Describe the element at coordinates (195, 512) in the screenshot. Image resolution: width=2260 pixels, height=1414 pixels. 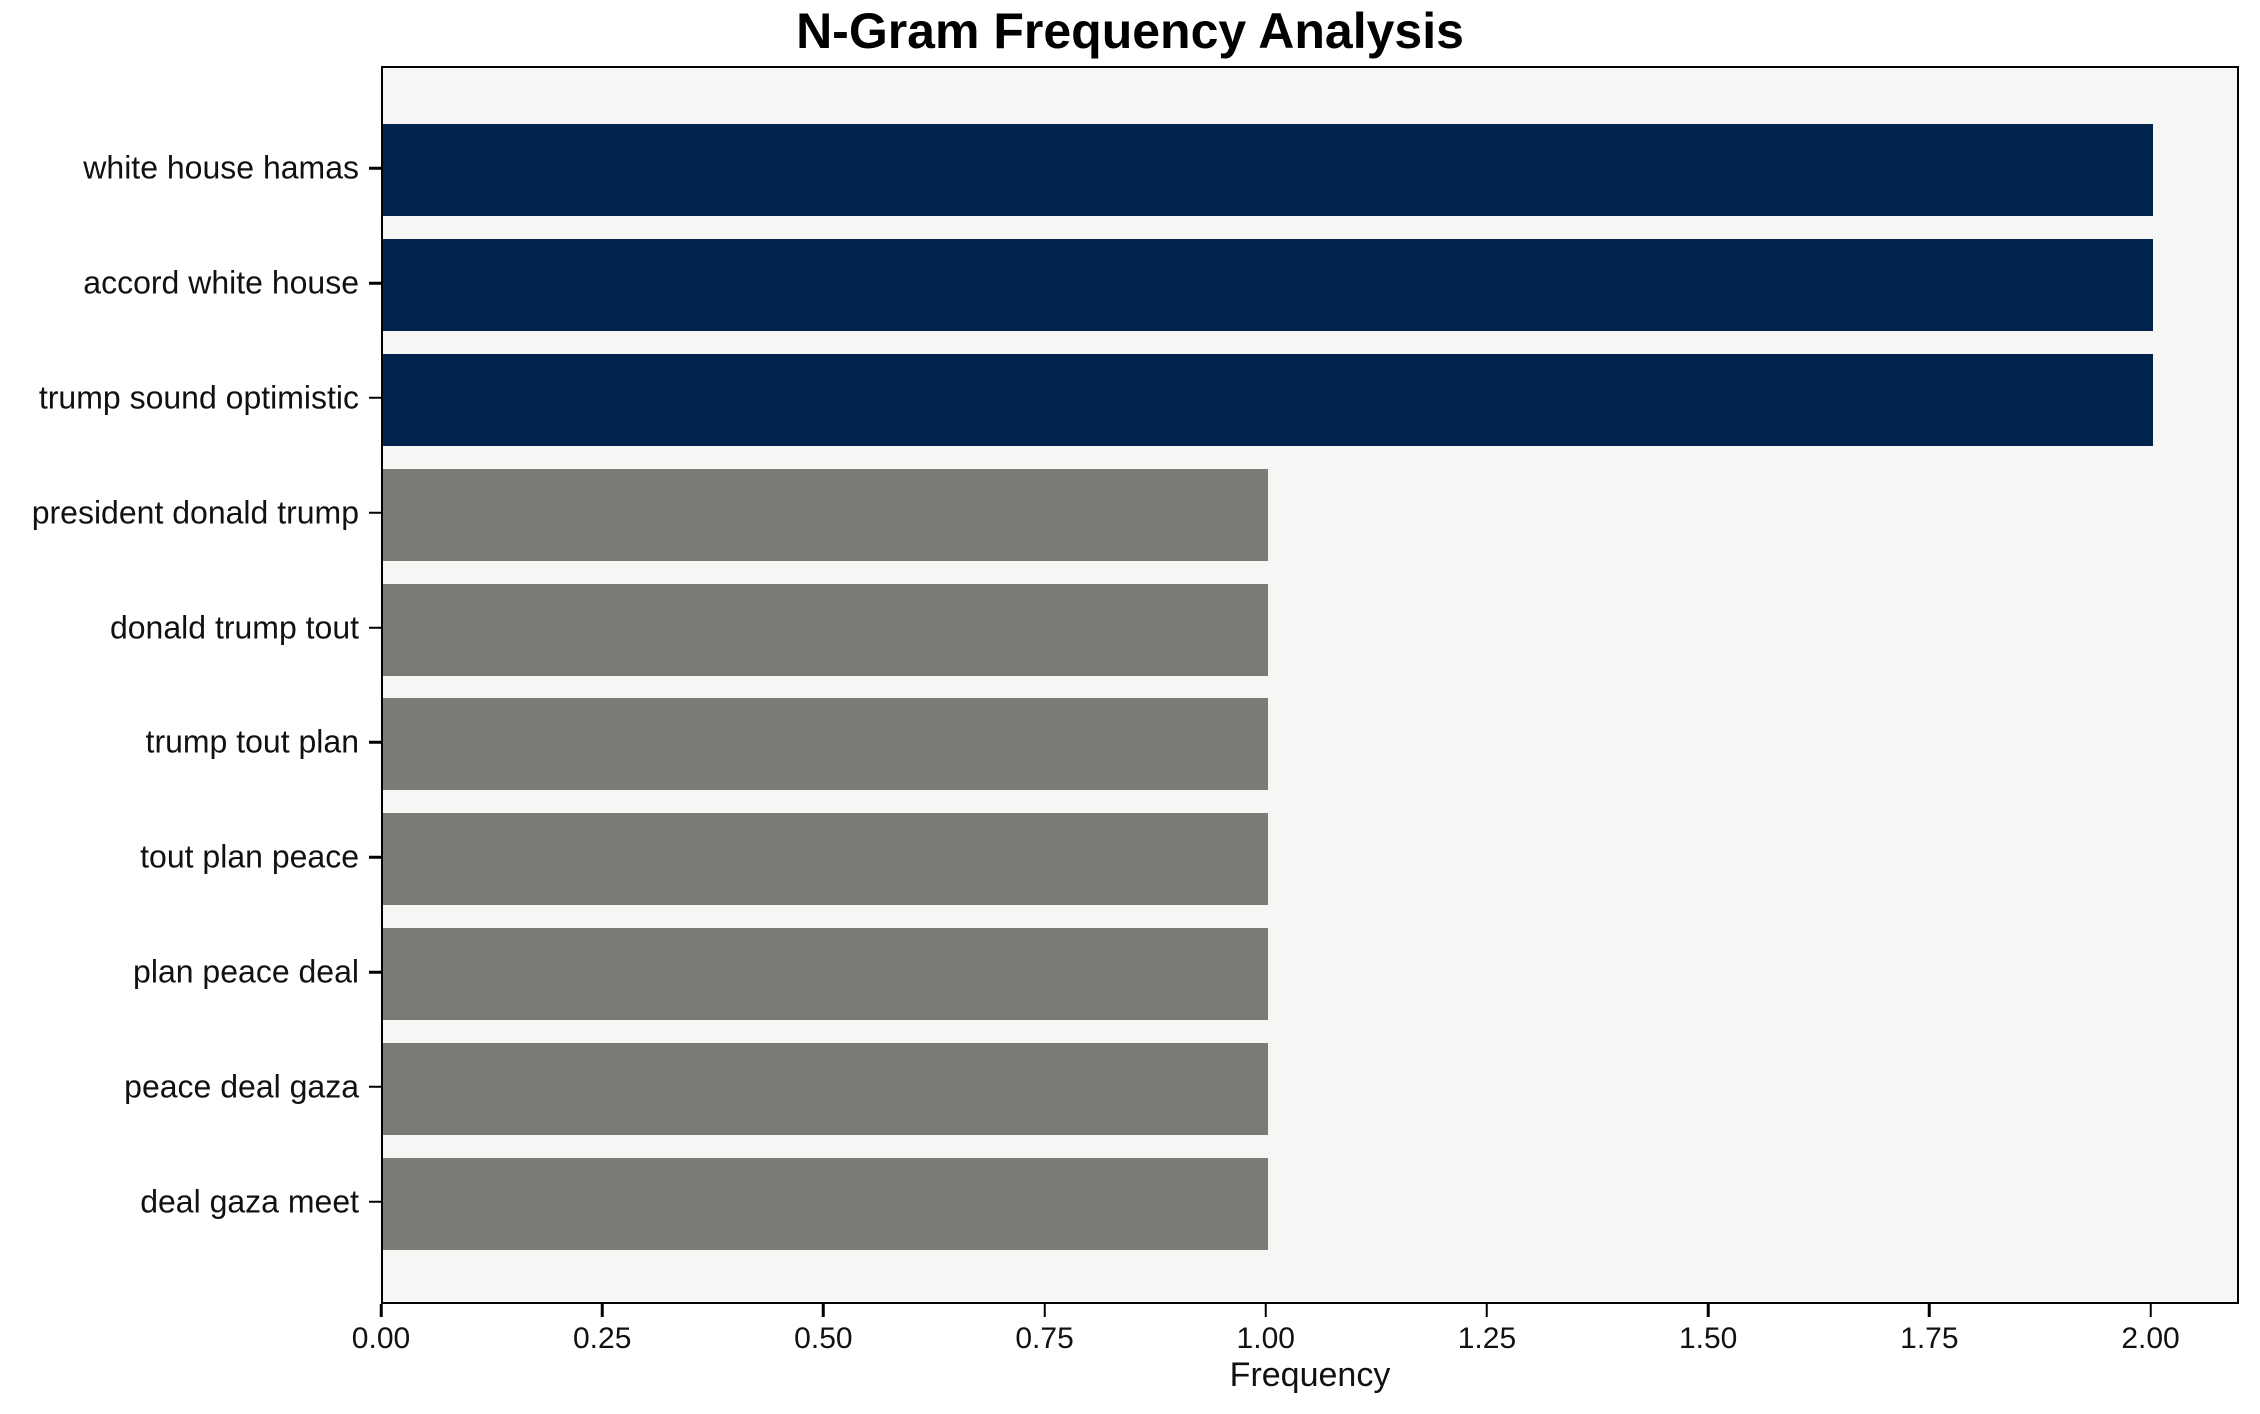
I see `y-tick-label: president donald trump` at that location.